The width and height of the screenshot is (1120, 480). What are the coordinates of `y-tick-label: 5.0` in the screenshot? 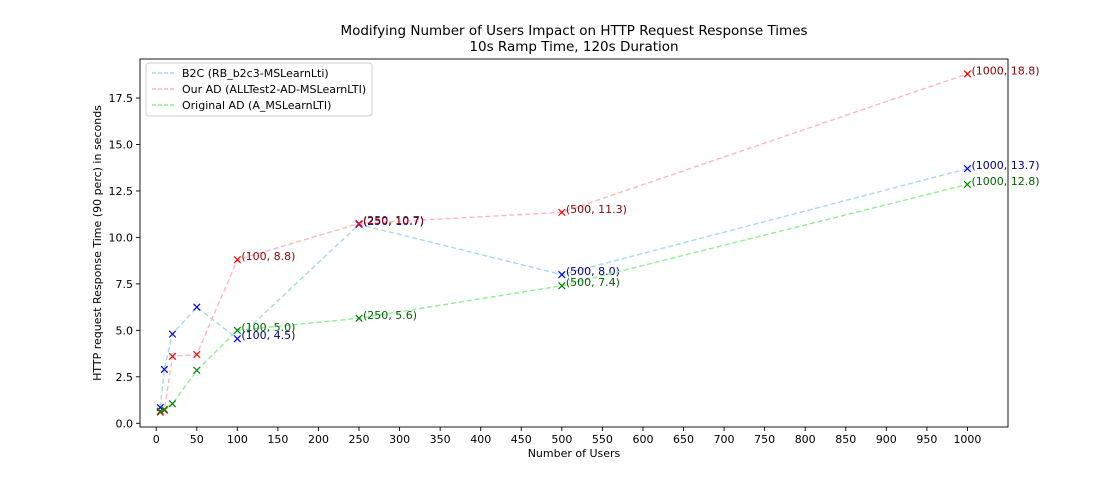 It's located at (125, 330).